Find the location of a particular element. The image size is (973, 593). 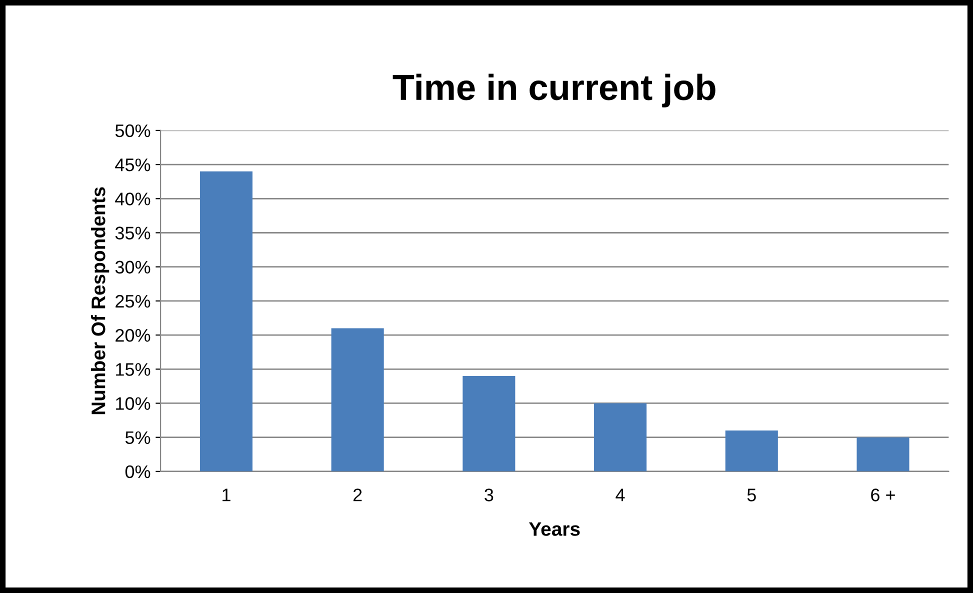

y-axis-title: Number Of Respondents is located at coordinates (100, 300).